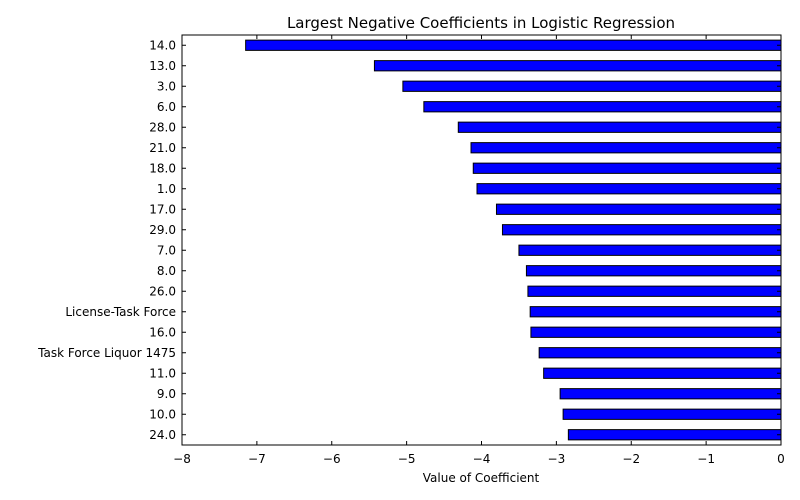 The width and height of the screenshot is (800, 500). What do you see at coordinates (332, 459) in the screenshot?
I see `x-tick-label: −6` at bounding box center [332, 459].